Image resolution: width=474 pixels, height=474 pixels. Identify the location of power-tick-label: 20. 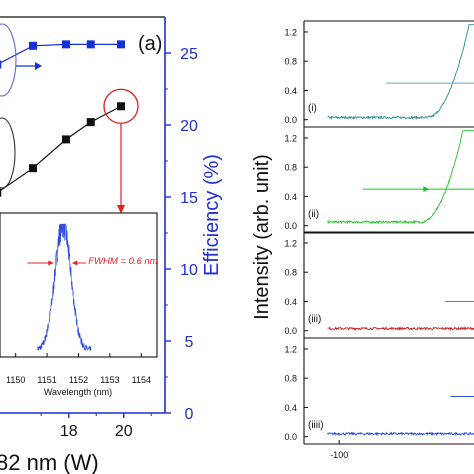
(124, 431).